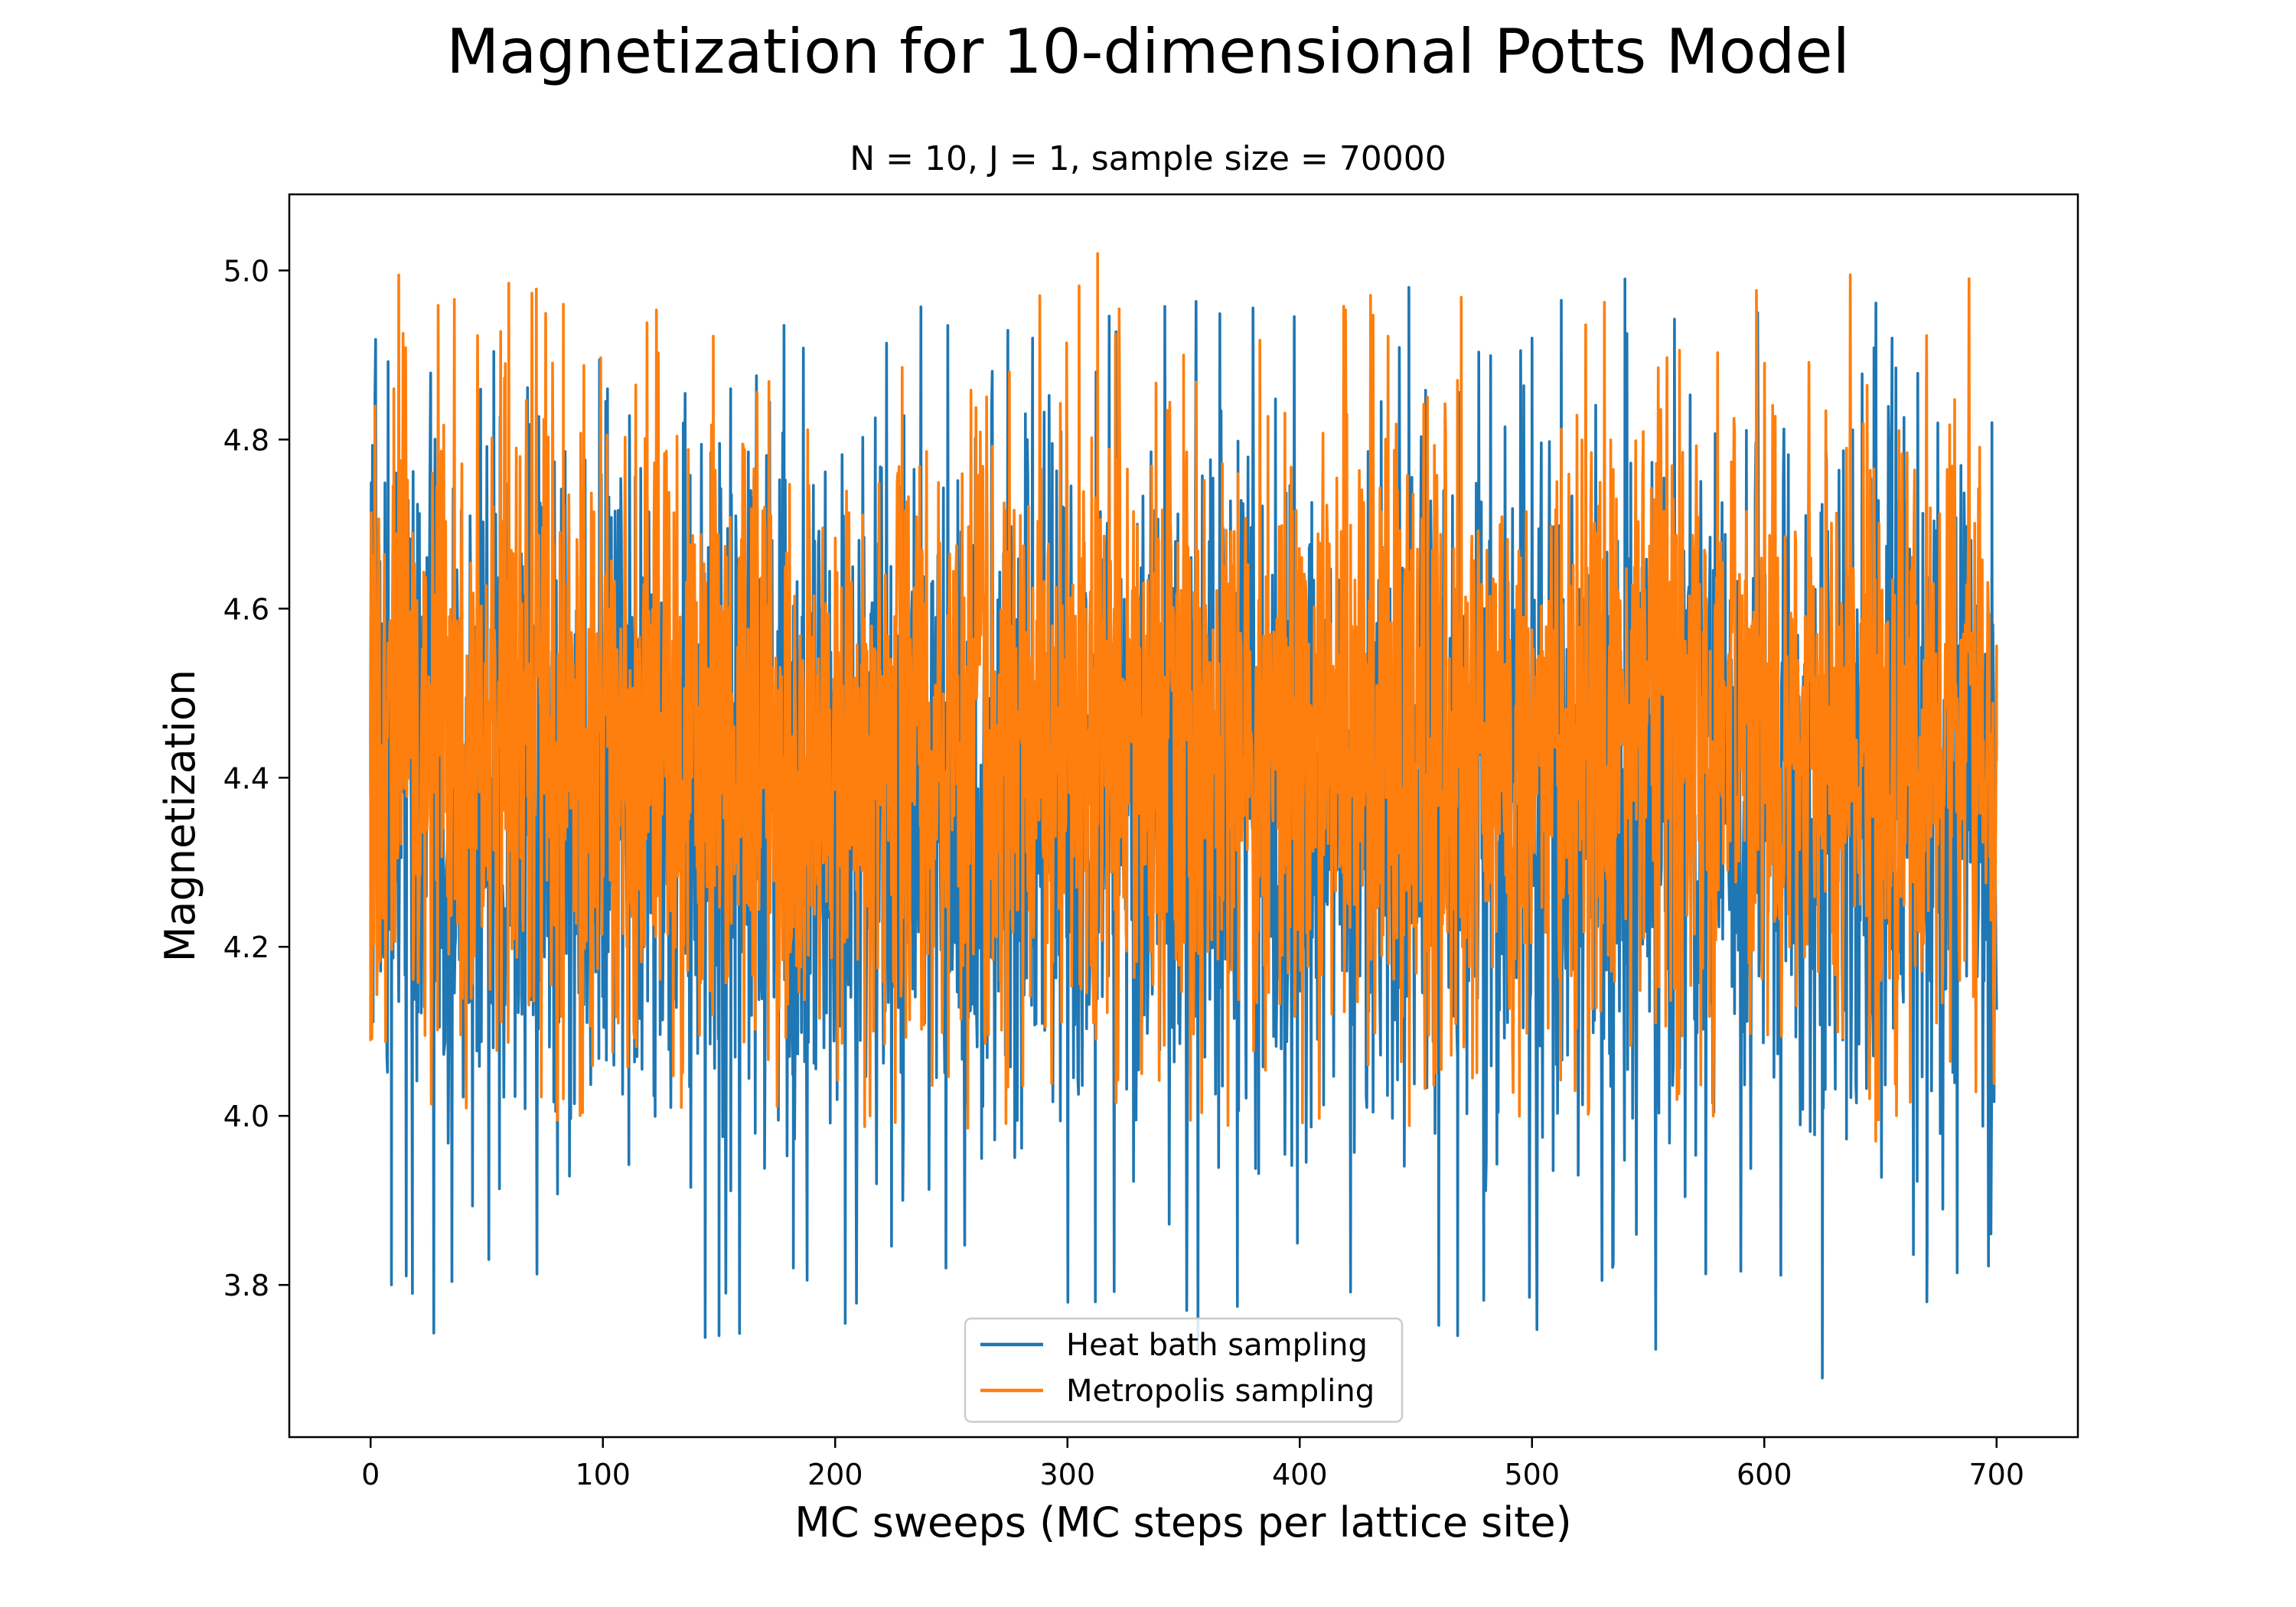  What do you see at coordinates (246, 440) in the screenshot?
I see `y-tick-label: 4.8` at bounding box center [246, 440].